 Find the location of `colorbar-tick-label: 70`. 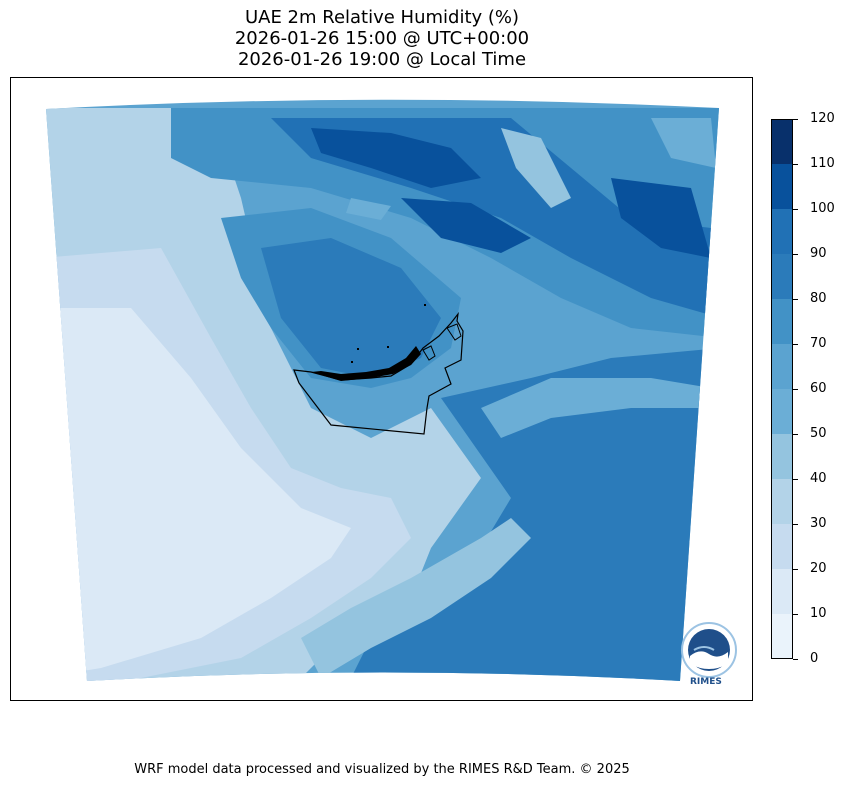

colorbar-tick-label: 70 is located at coordinates (818, 343).